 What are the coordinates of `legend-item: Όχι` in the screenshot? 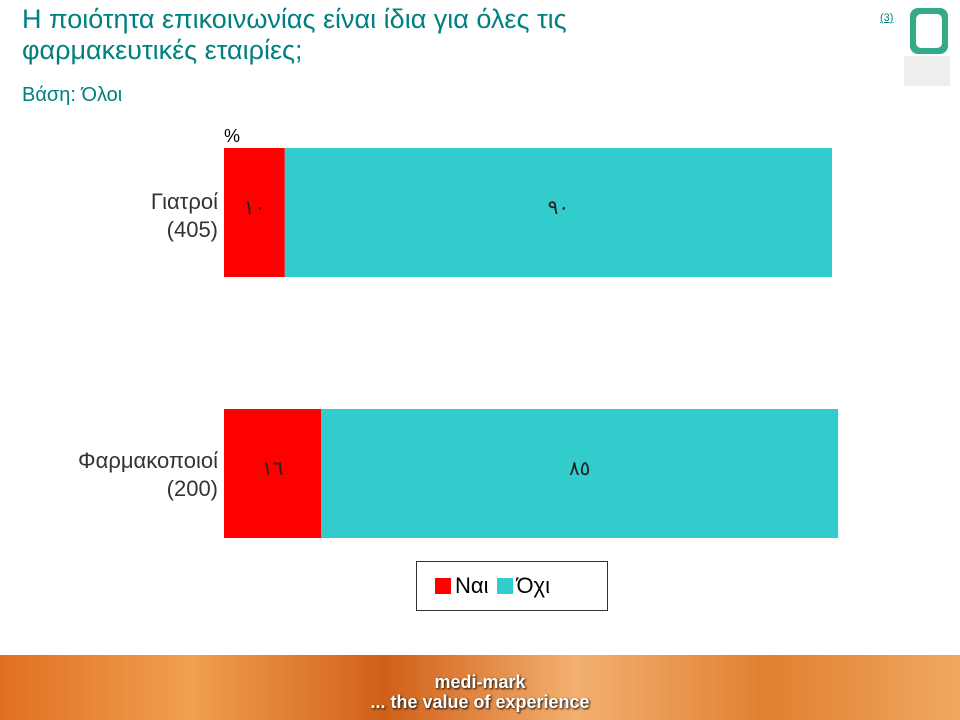 It's located at (523, 586).